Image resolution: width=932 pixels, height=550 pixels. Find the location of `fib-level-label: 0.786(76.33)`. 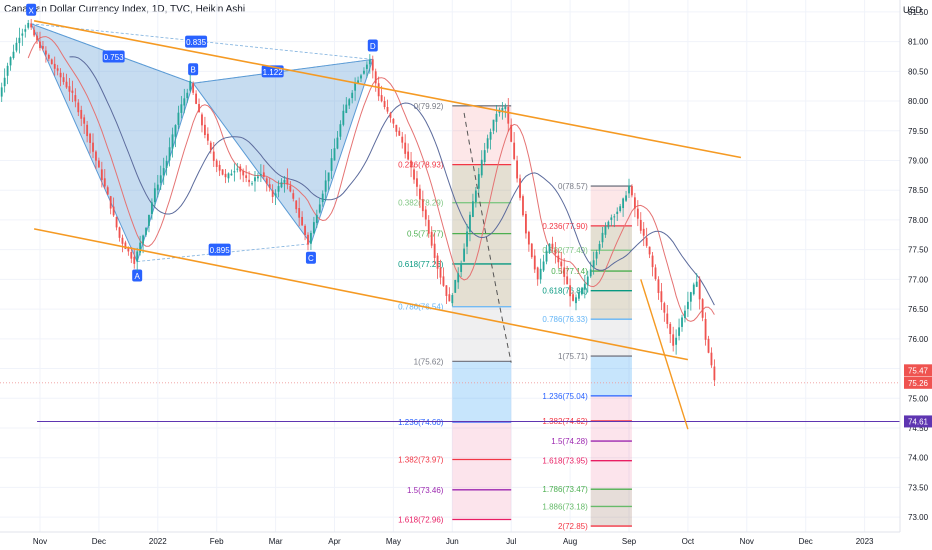

fib-level-label: 0.786(76.33) is located at coordinates (565, 319).